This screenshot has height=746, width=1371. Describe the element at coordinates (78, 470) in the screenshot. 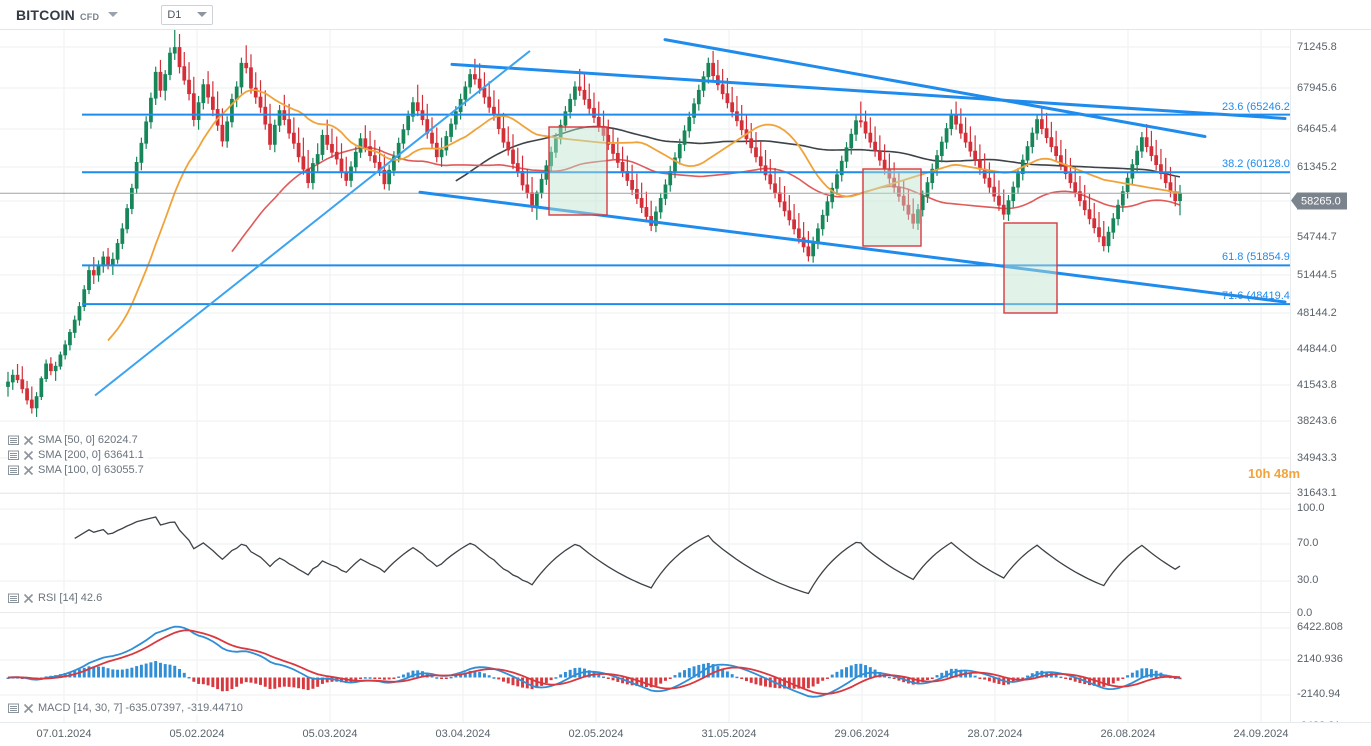

I see `sma-legend-row: SMA [100, 0] 63055.7` at that location.